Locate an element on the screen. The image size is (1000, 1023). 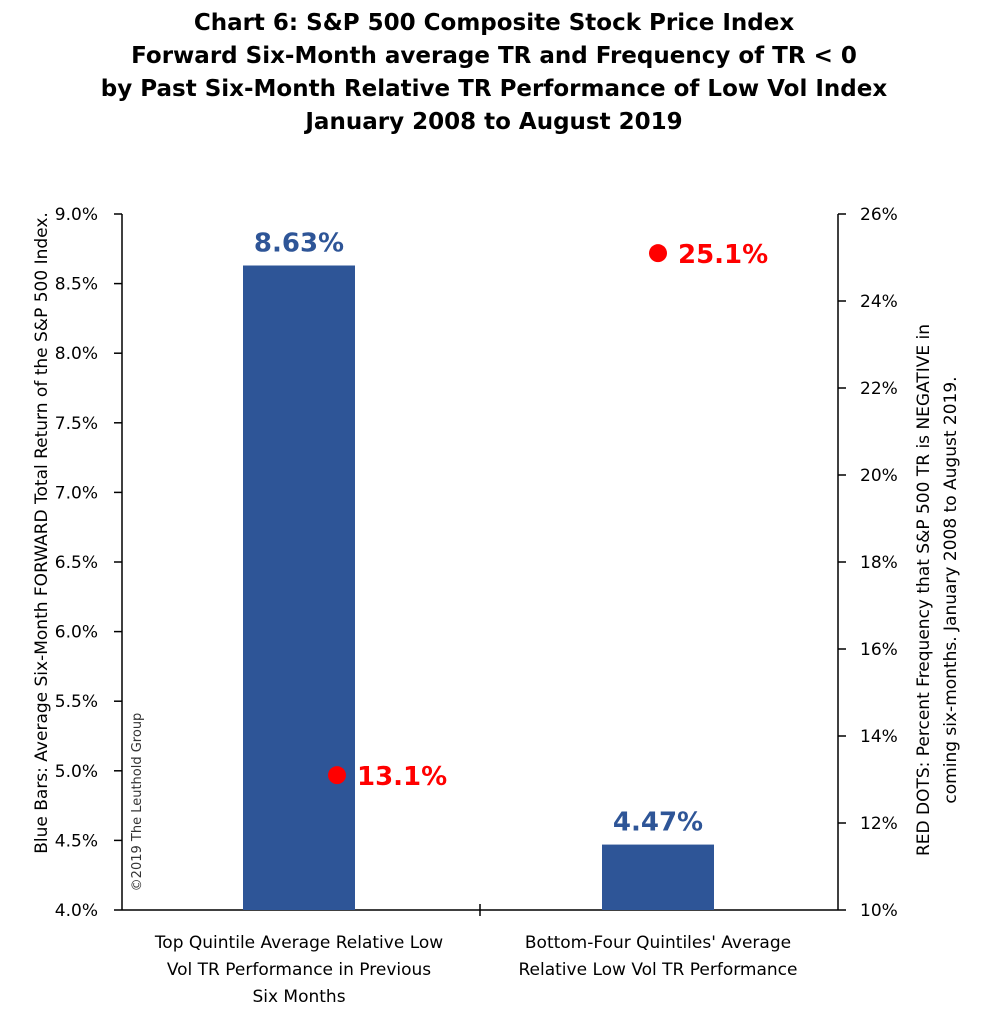
right-tick-label: 12% is located at coordinates (879, 824).